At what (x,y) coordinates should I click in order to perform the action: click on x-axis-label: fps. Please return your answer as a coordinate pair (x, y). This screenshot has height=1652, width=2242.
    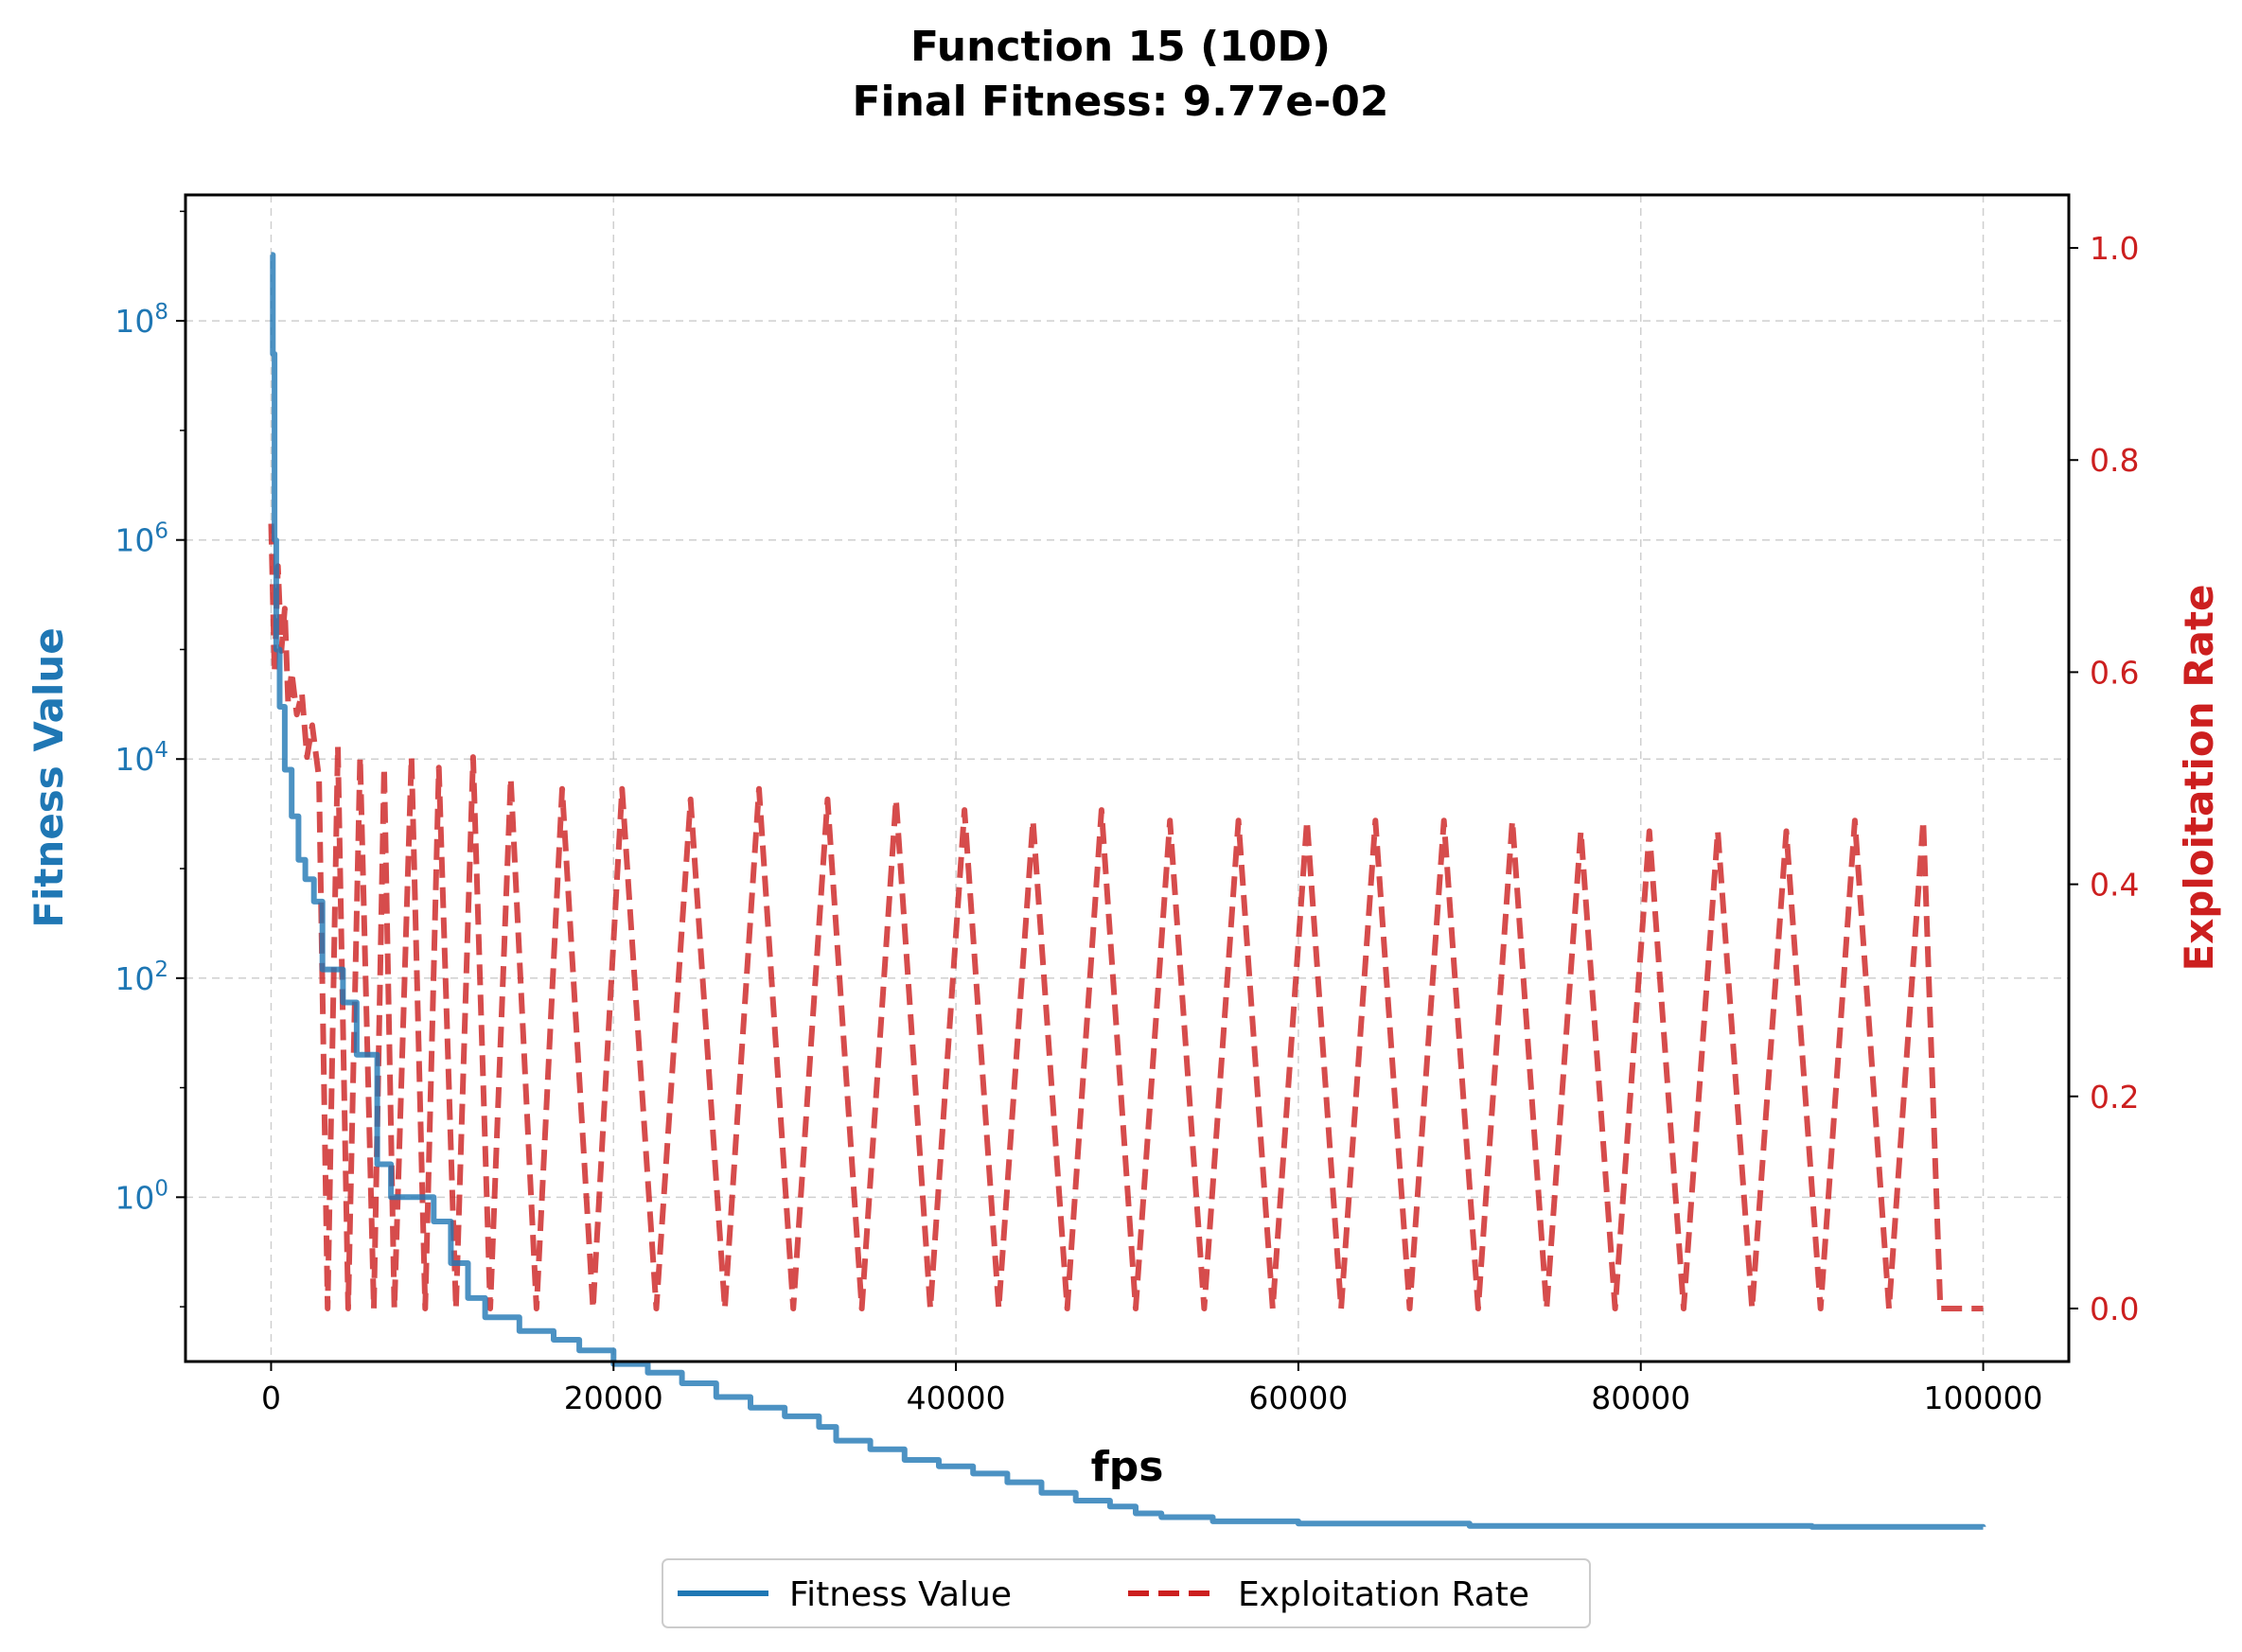
    Looking at the image, I should click on (1127, 1467).